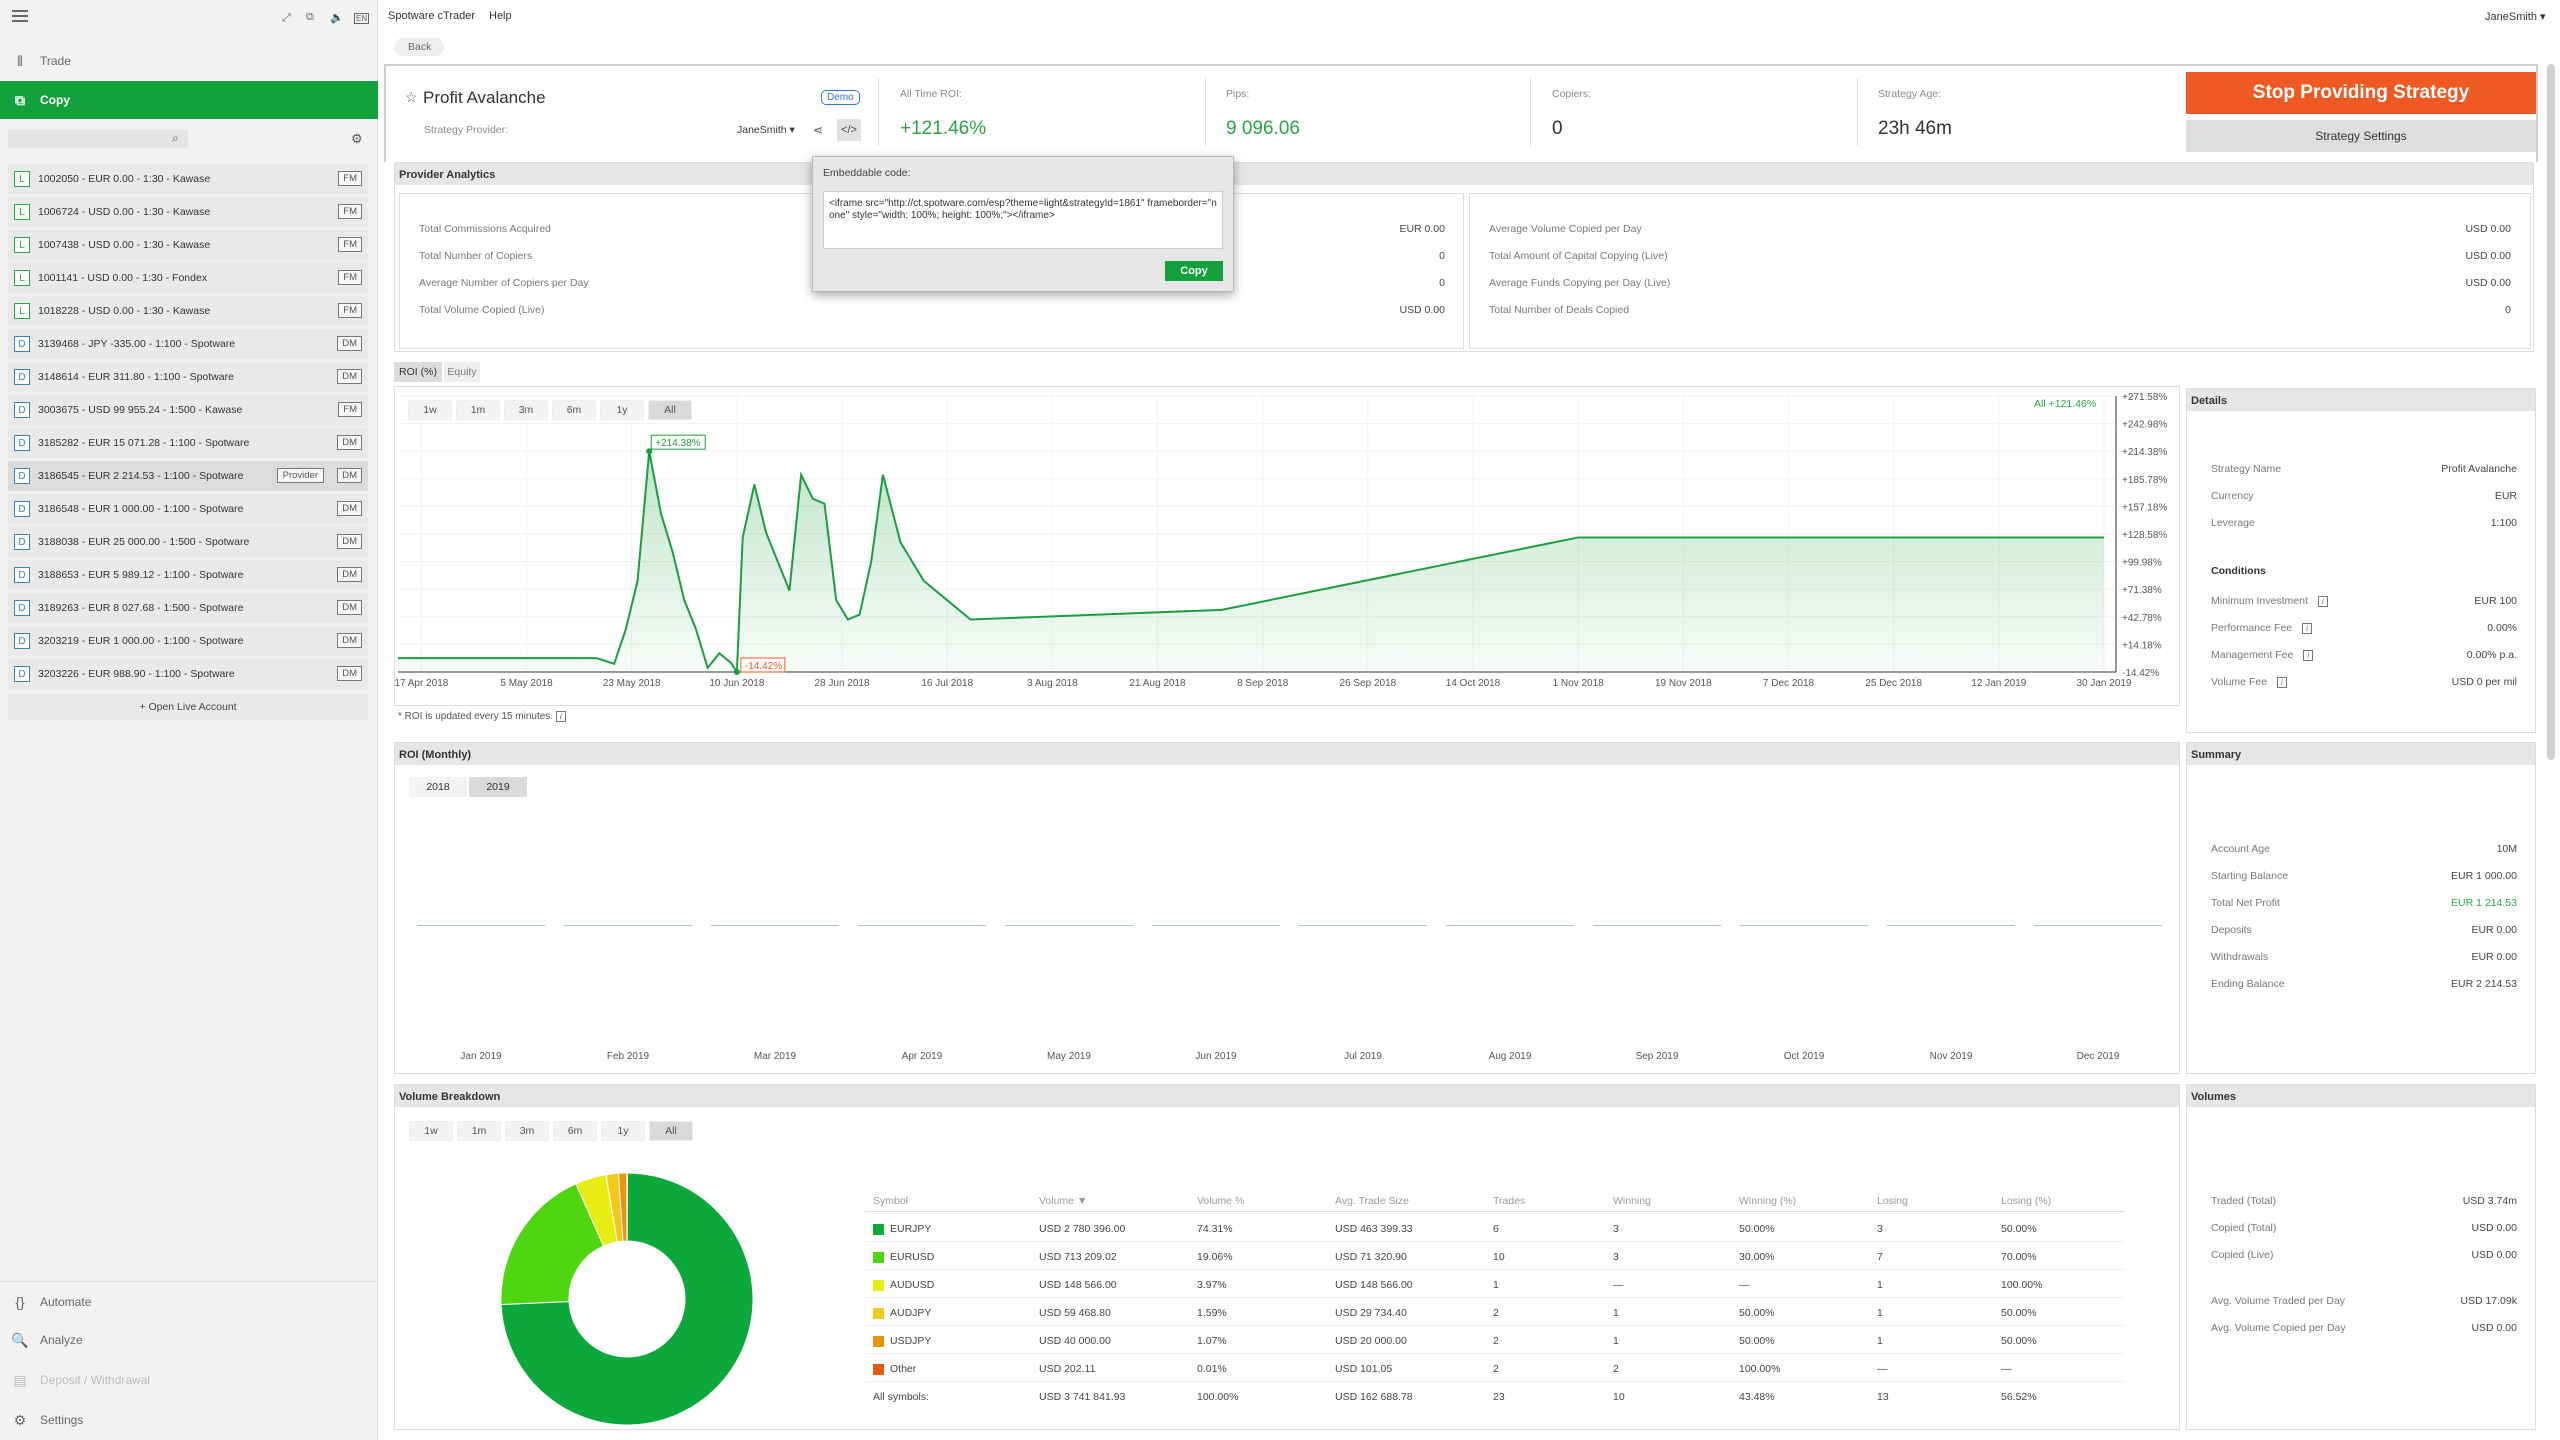 Image resolution: width=2560 pixels, height=1440 pixels. I want to click on user-menu: JaneSmith ▾, so click(2515, 16).